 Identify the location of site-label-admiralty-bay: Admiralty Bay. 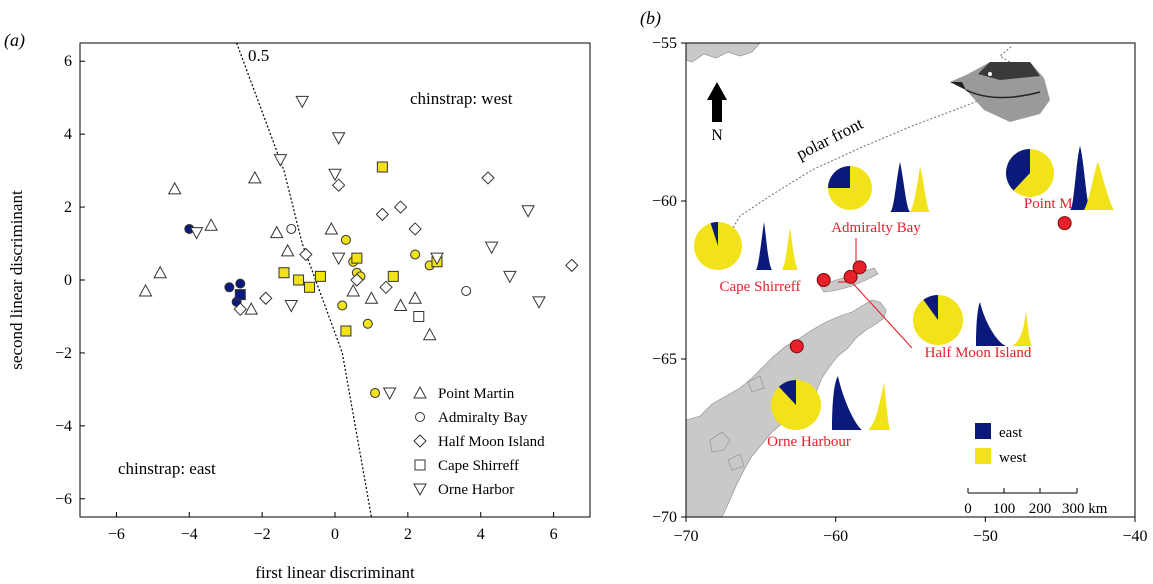
(876, 228).